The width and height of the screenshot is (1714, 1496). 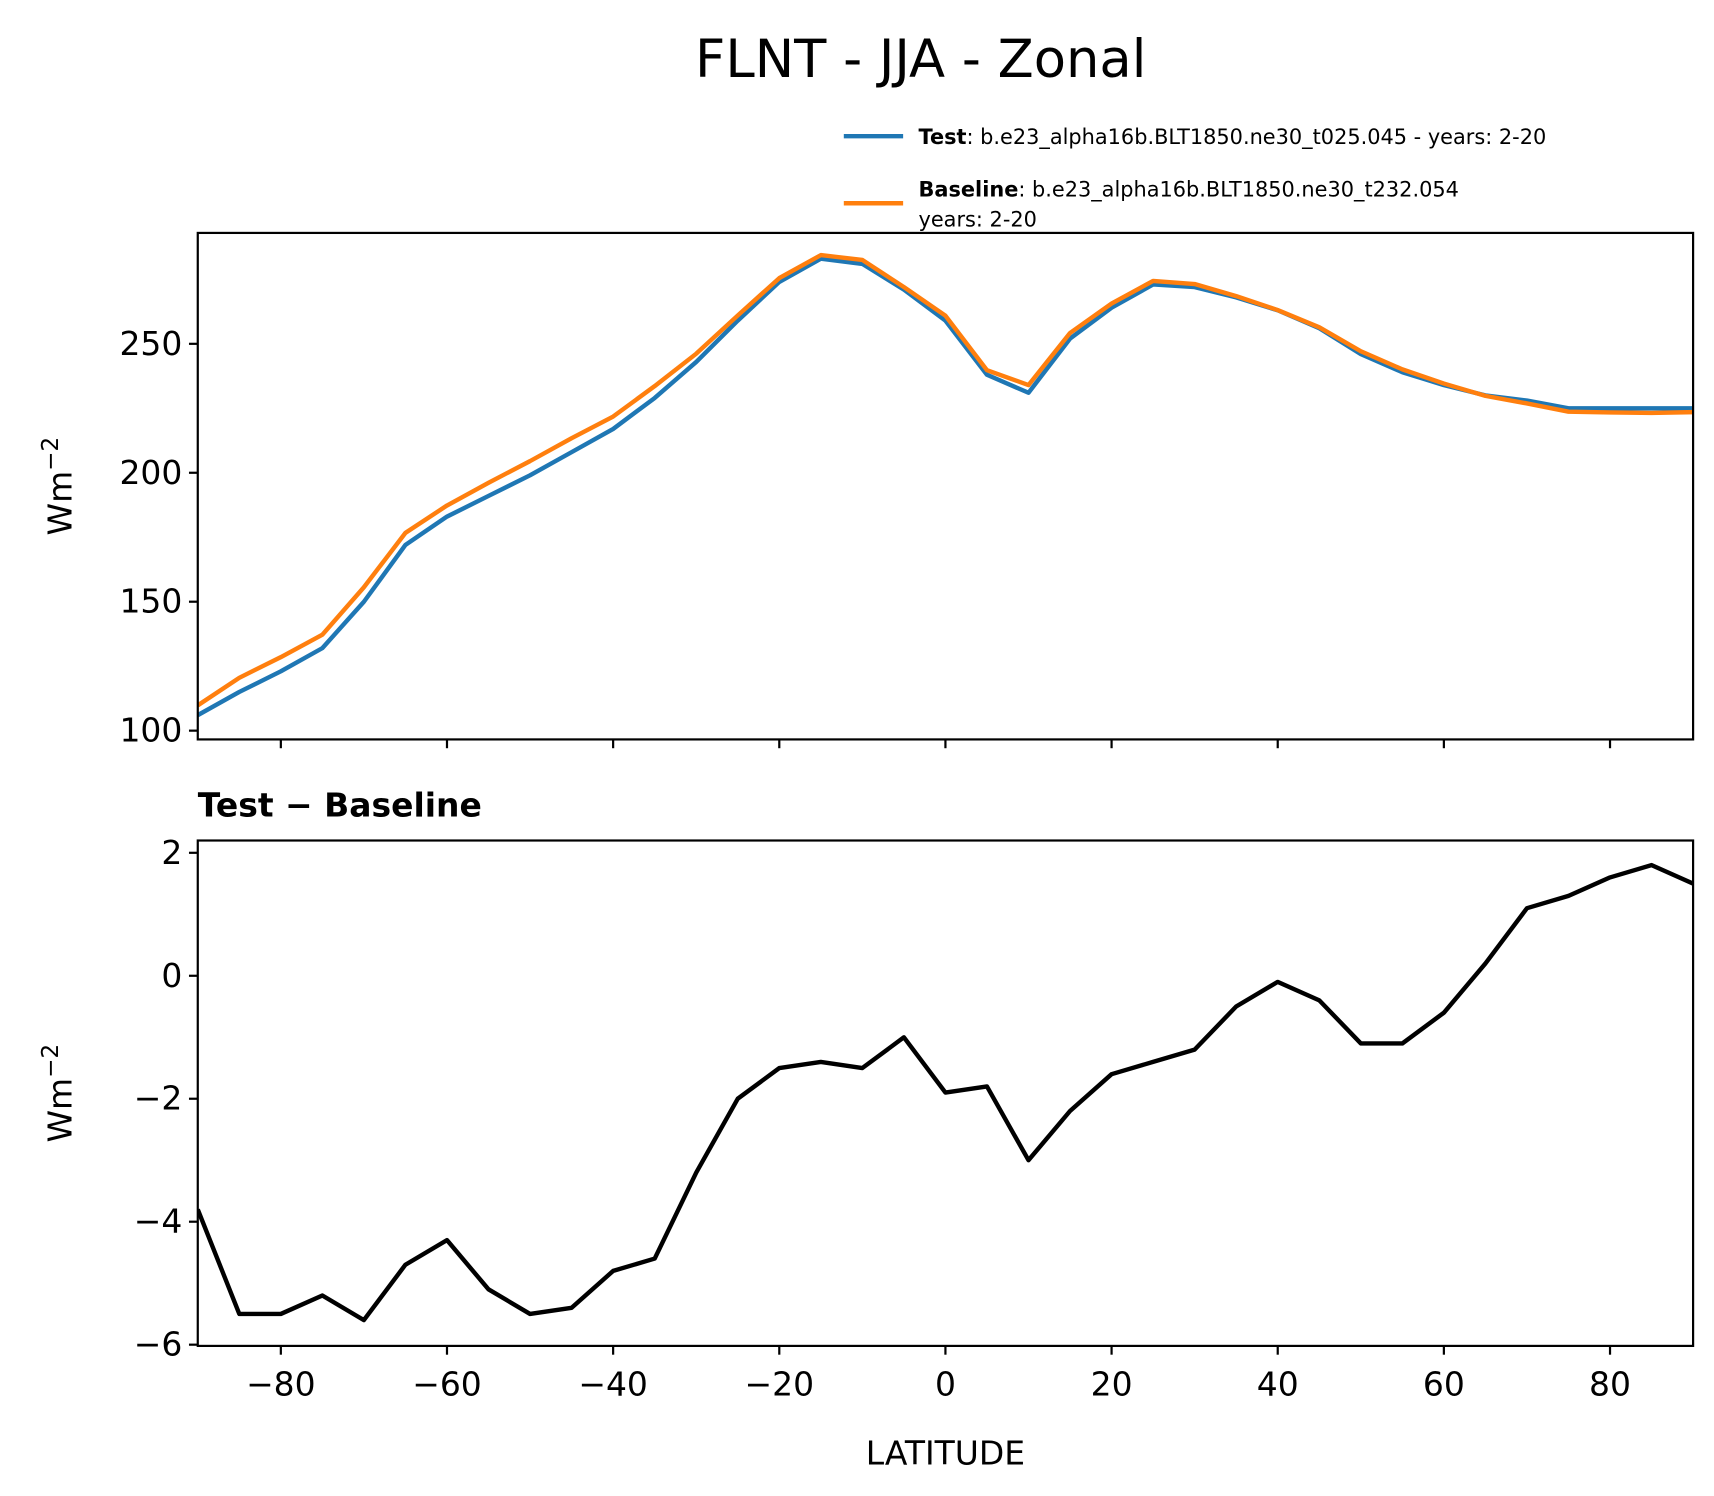 What do you see at coordinates (978, 219) in the screenshot?
I see `legend-description: years: 2-20` at bounding box center [978, 219].